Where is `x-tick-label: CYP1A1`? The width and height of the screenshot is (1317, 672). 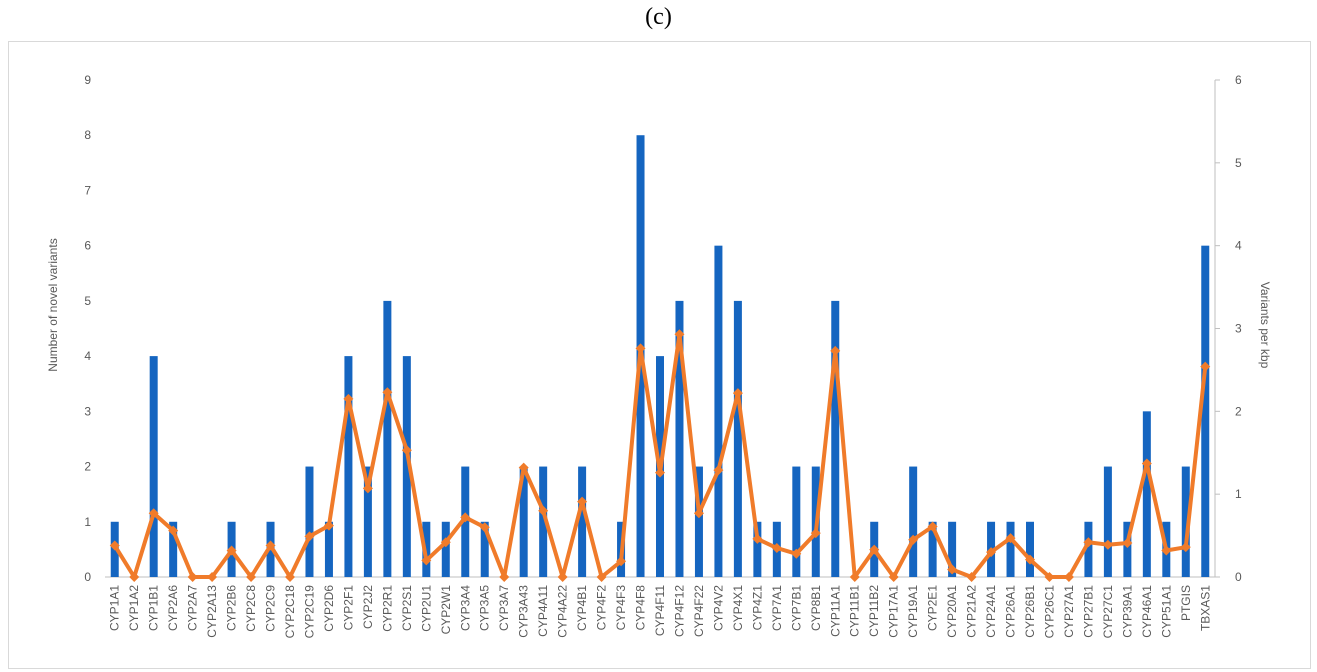 x-tick-label: CYP1A1 is located at coordinates (115, 608).